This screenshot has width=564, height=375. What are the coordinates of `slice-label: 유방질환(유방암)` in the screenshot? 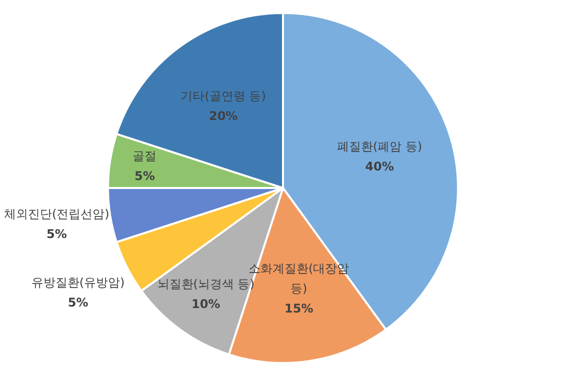 It's located at (78, 282).